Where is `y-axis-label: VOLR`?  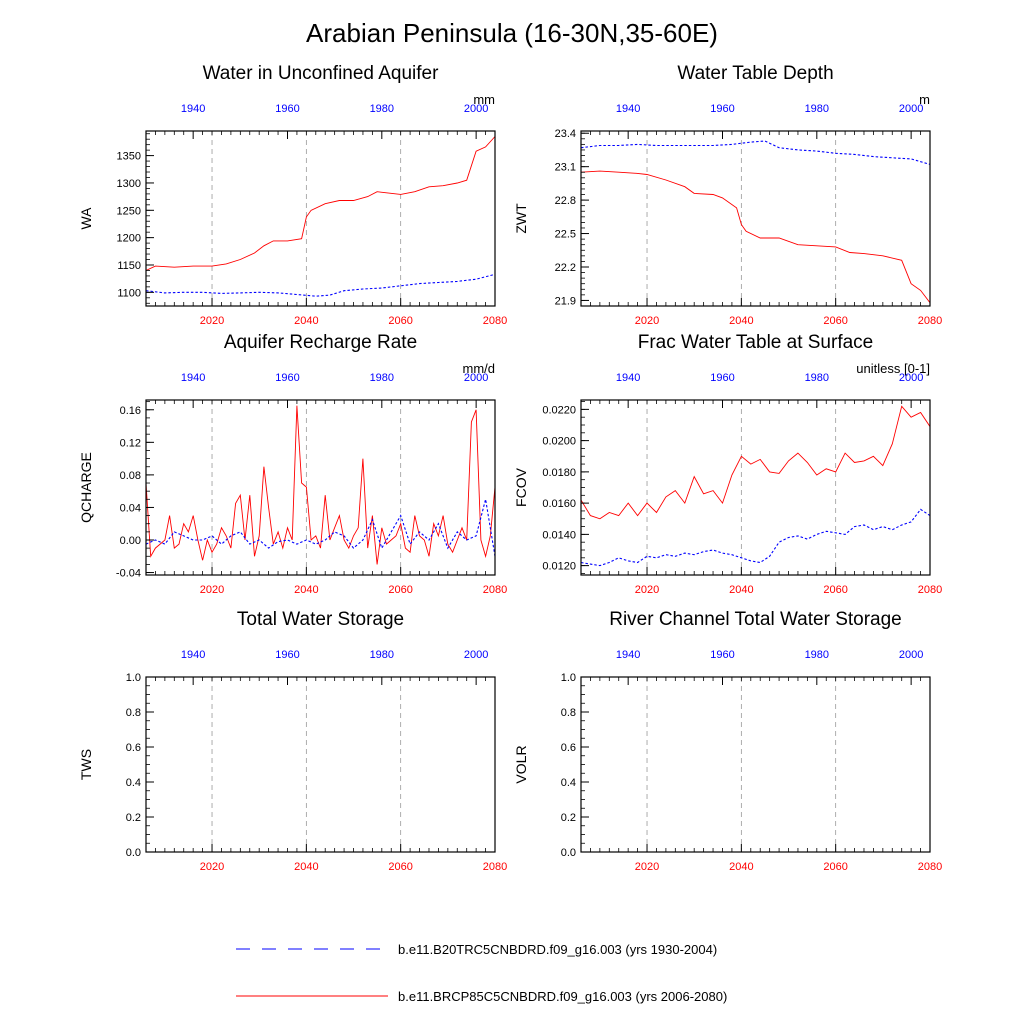
y-axis-label: VOLR is located at coordinates (521, 764).